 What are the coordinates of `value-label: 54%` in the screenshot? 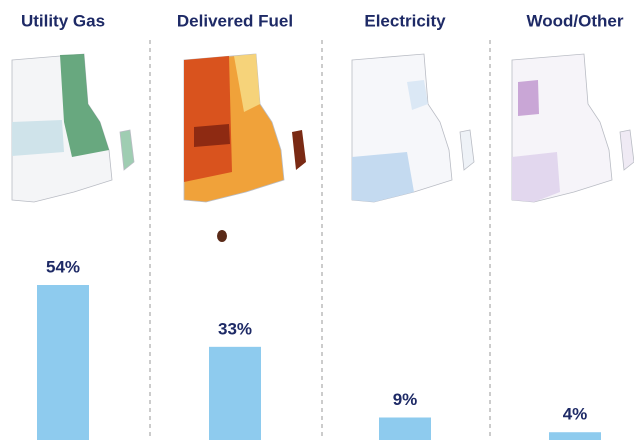 It's located at (63, 266).